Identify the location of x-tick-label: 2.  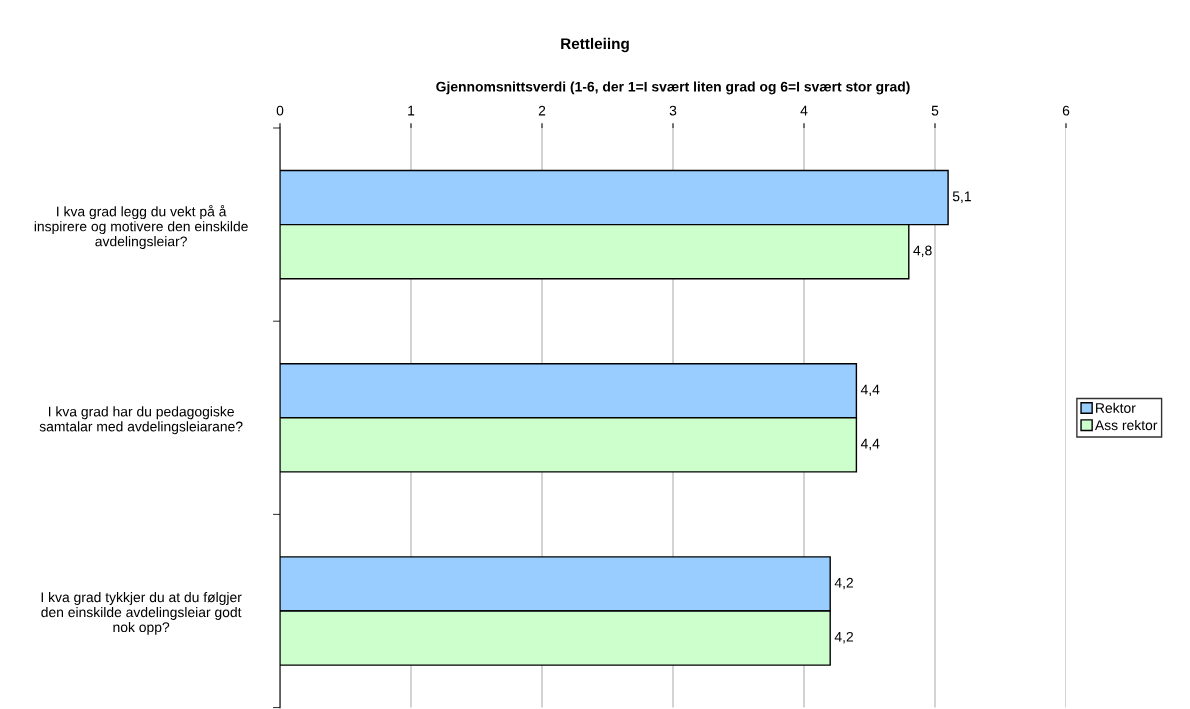
(542, 110).